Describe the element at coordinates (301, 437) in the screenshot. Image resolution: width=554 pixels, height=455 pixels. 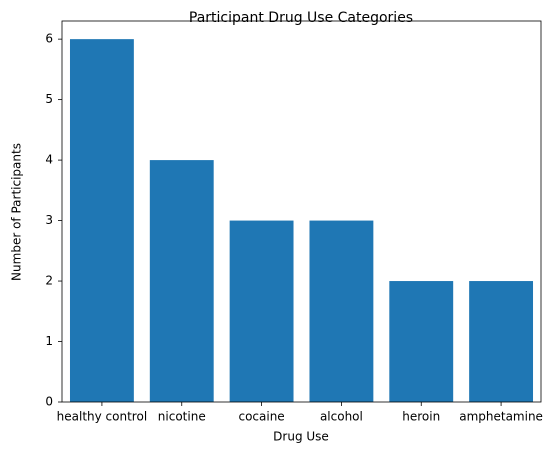
I see `x-axis-label: Drug Use` at that location.